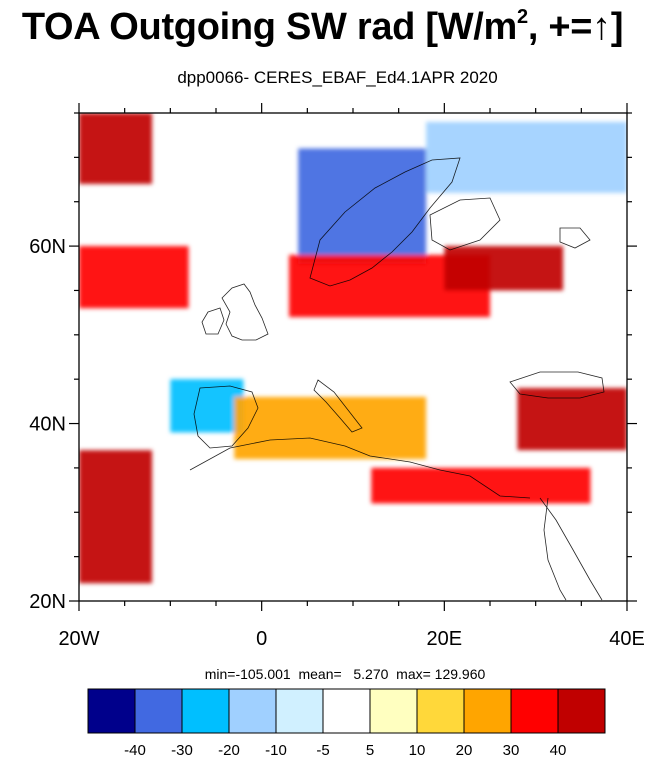 The width and height of the screenshot is (645, 766). I want to click on x-tick-label-3: 40E, so click(627, 639).